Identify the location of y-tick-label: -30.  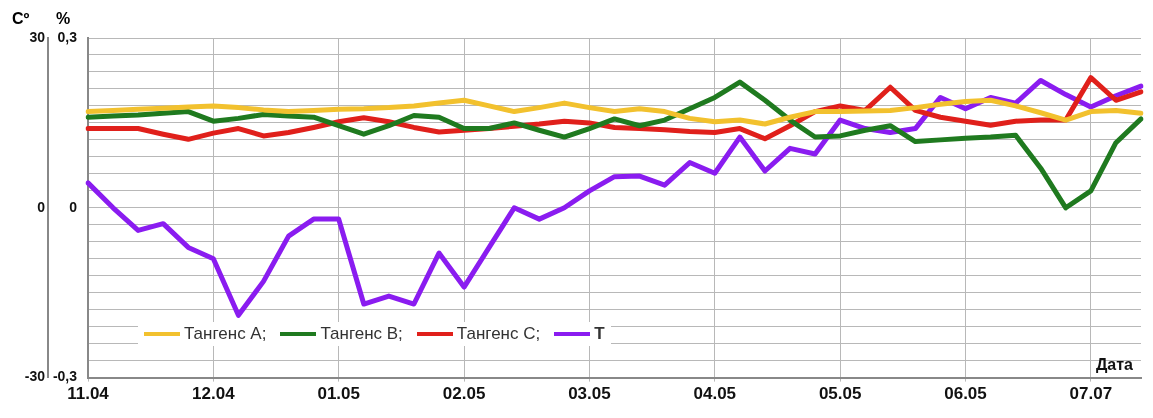
(35, 376).